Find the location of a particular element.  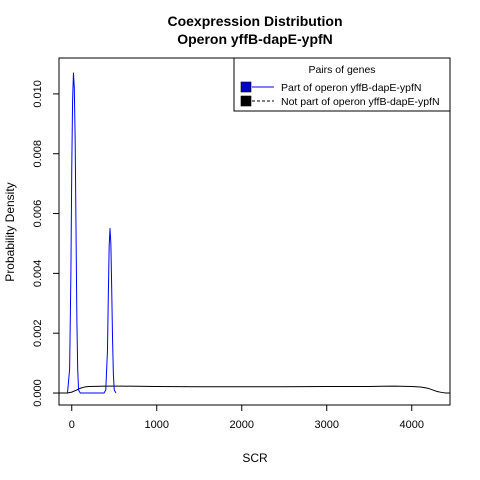

x-tick-label: 0 is located at coordinates (72, 425).